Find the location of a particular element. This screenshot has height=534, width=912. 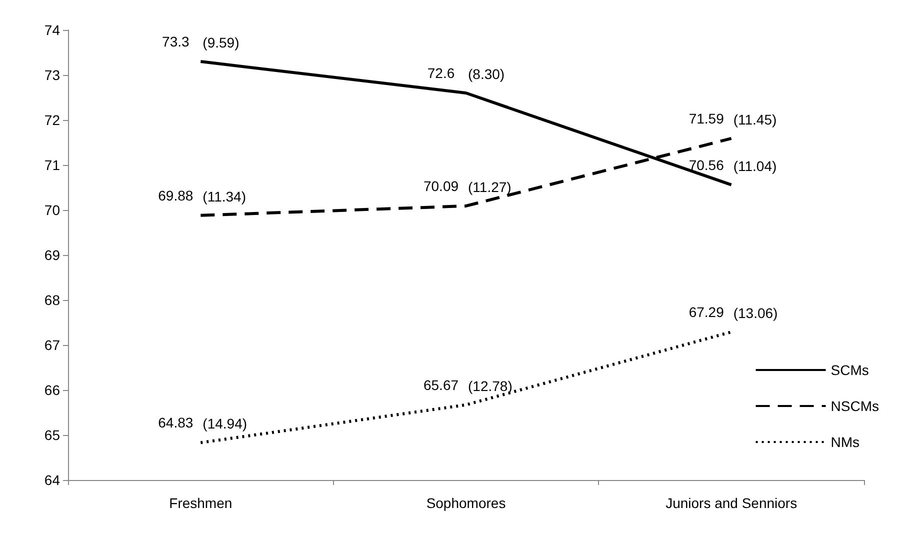

data-label: 67.29 is located at coordinates (706, 312).